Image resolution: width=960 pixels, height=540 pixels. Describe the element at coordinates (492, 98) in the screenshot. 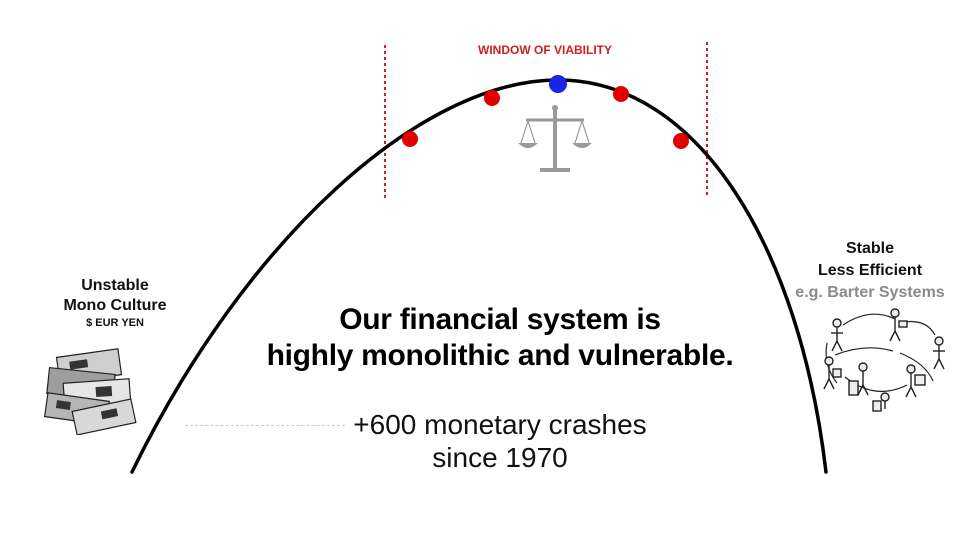

I see `viability-point-left-inner` at that location.